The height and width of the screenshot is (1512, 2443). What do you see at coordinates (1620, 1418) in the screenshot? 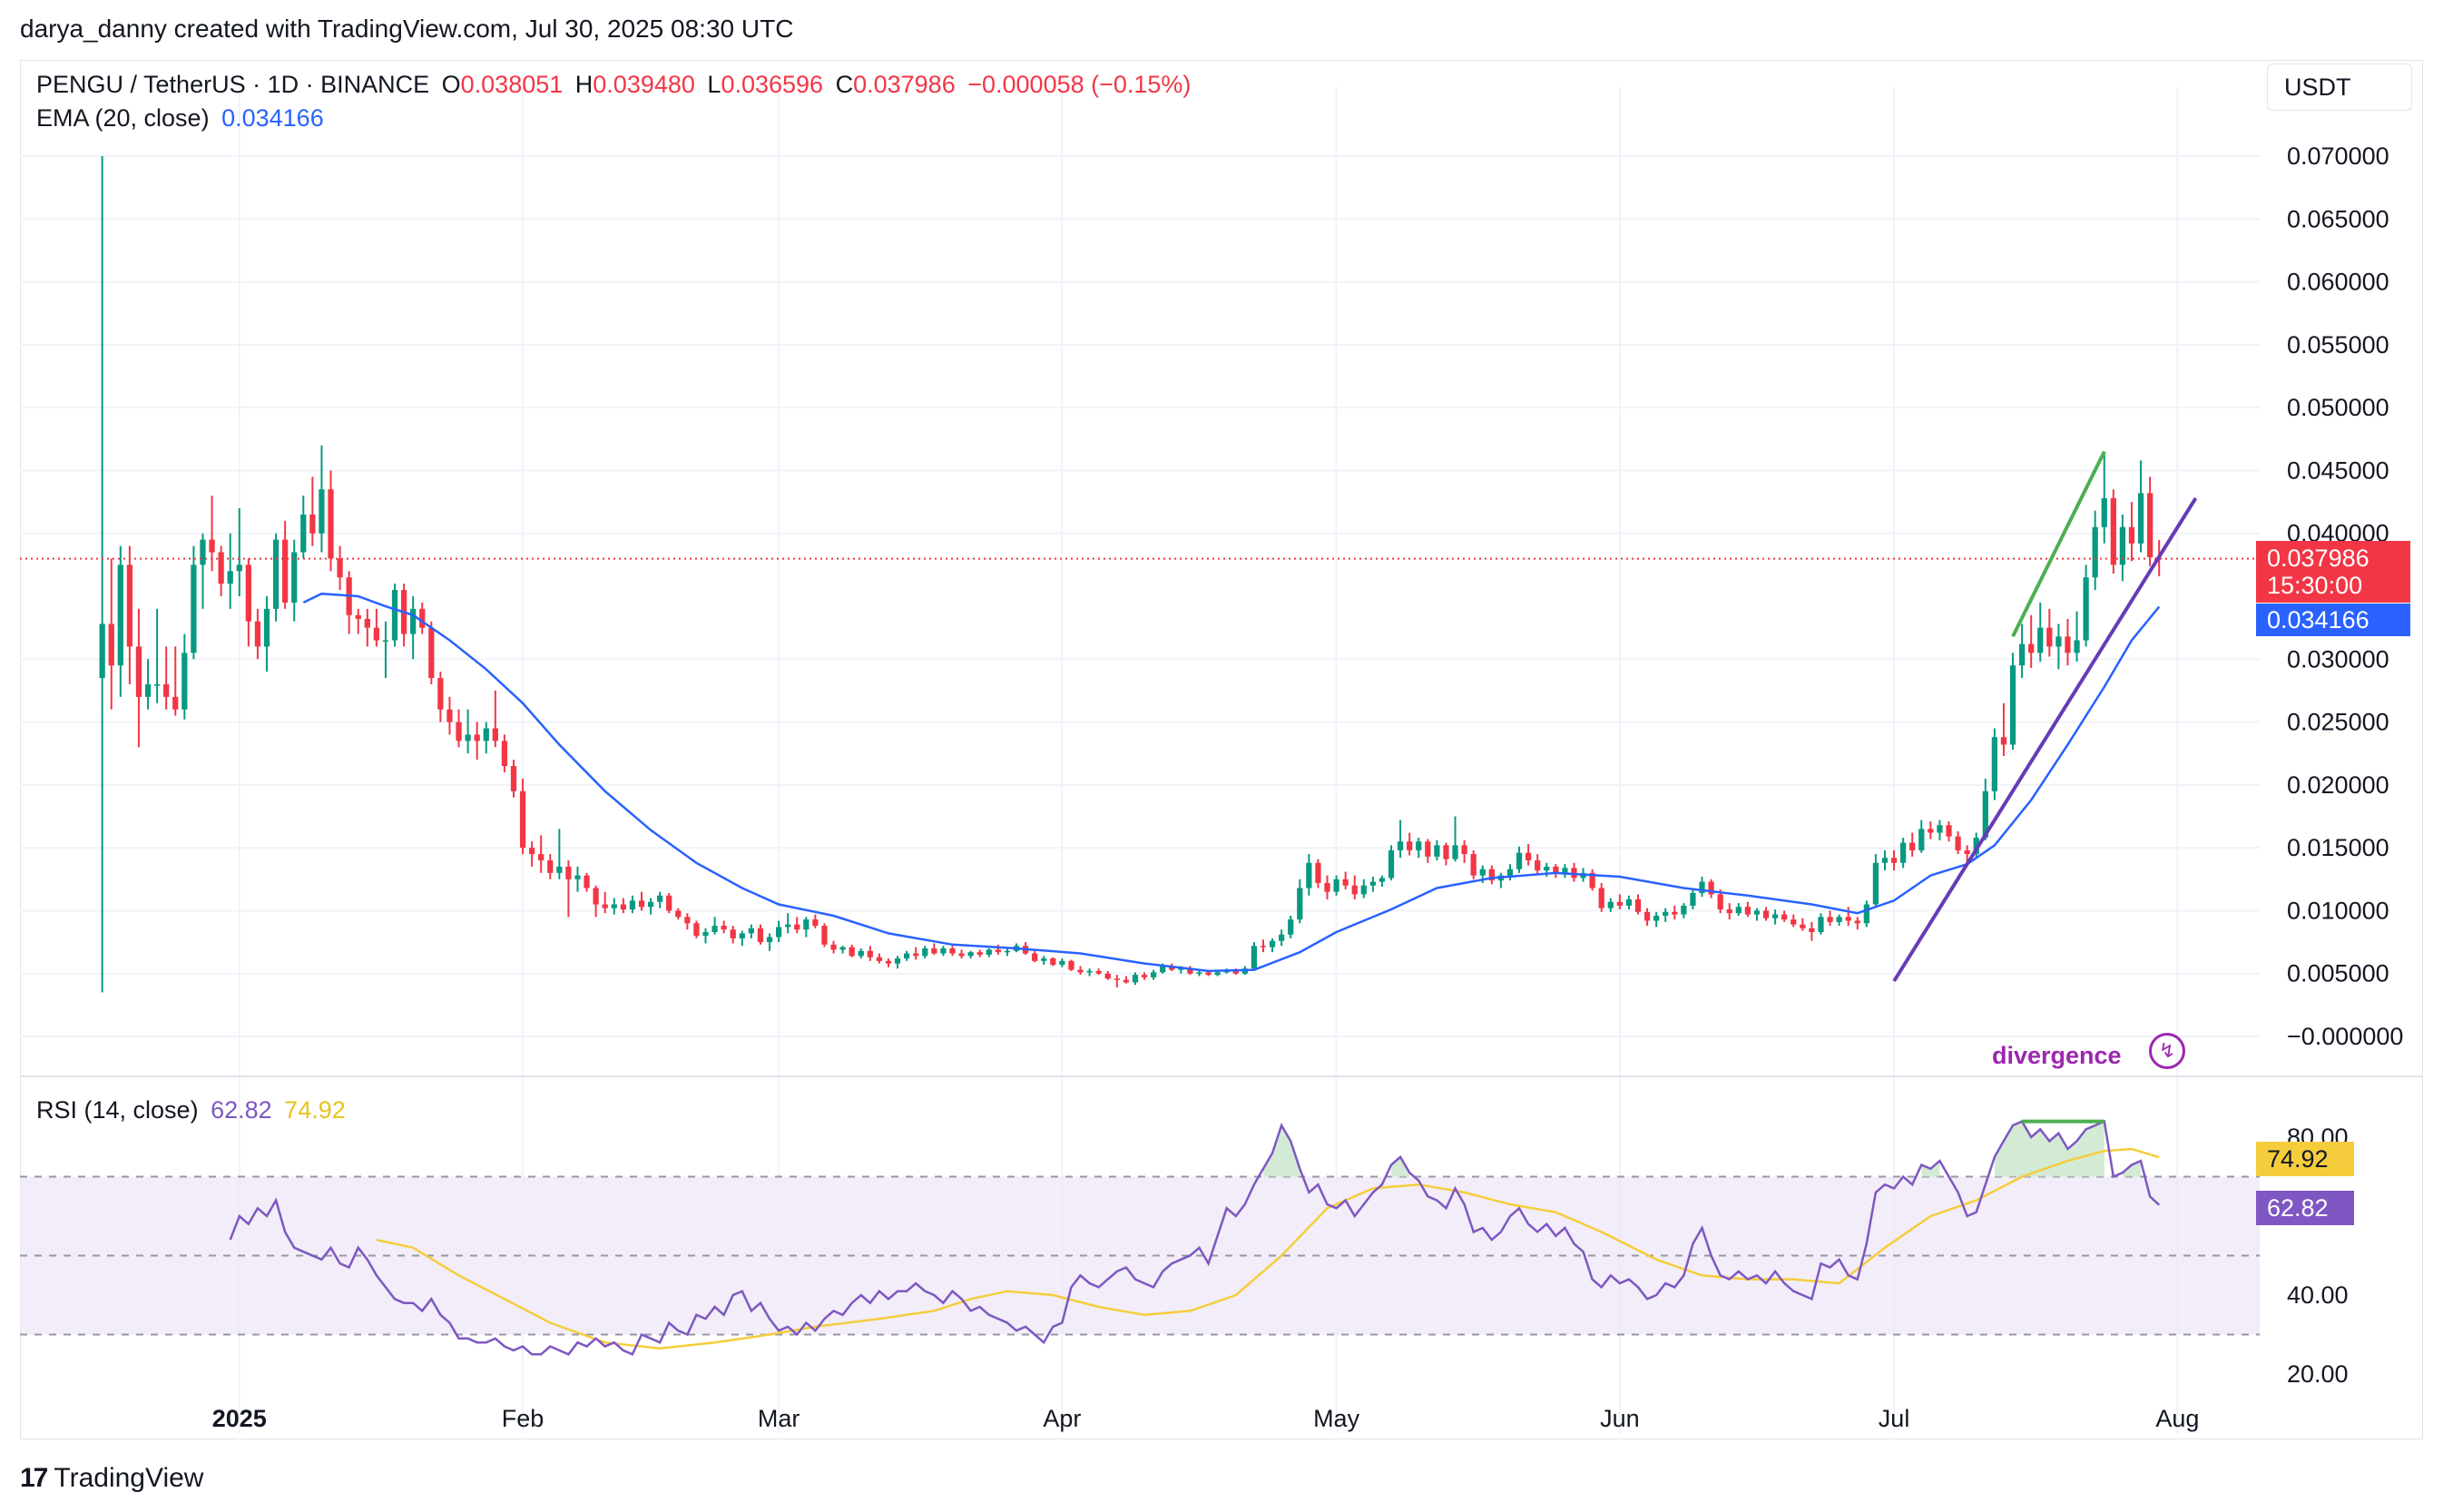
I see `time-tick-label: Jun` at bounding box center [1620, 1418].